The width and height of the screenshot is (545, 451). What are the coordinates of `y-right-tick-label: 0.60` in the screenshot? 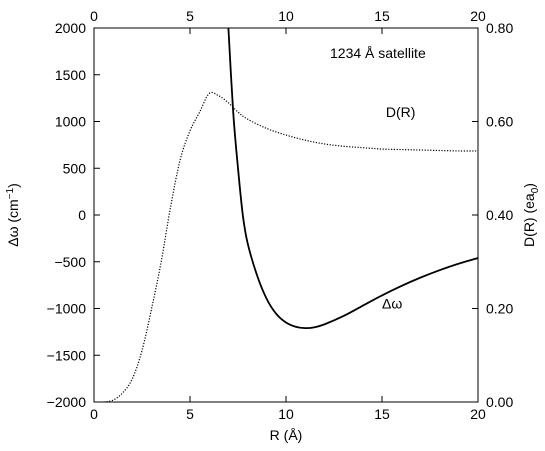 It's located at (499, 122).